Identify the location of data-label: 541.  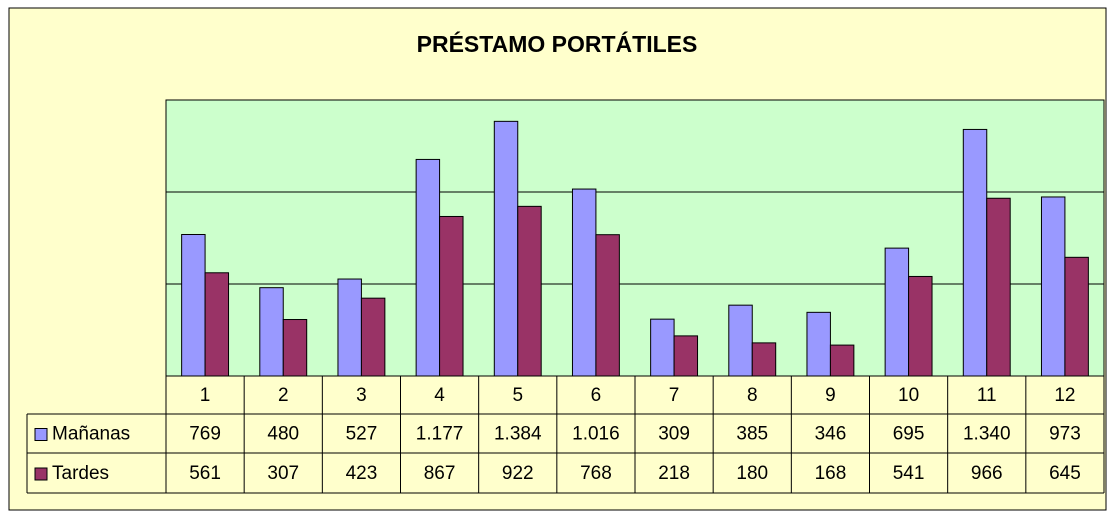
(909, 473).